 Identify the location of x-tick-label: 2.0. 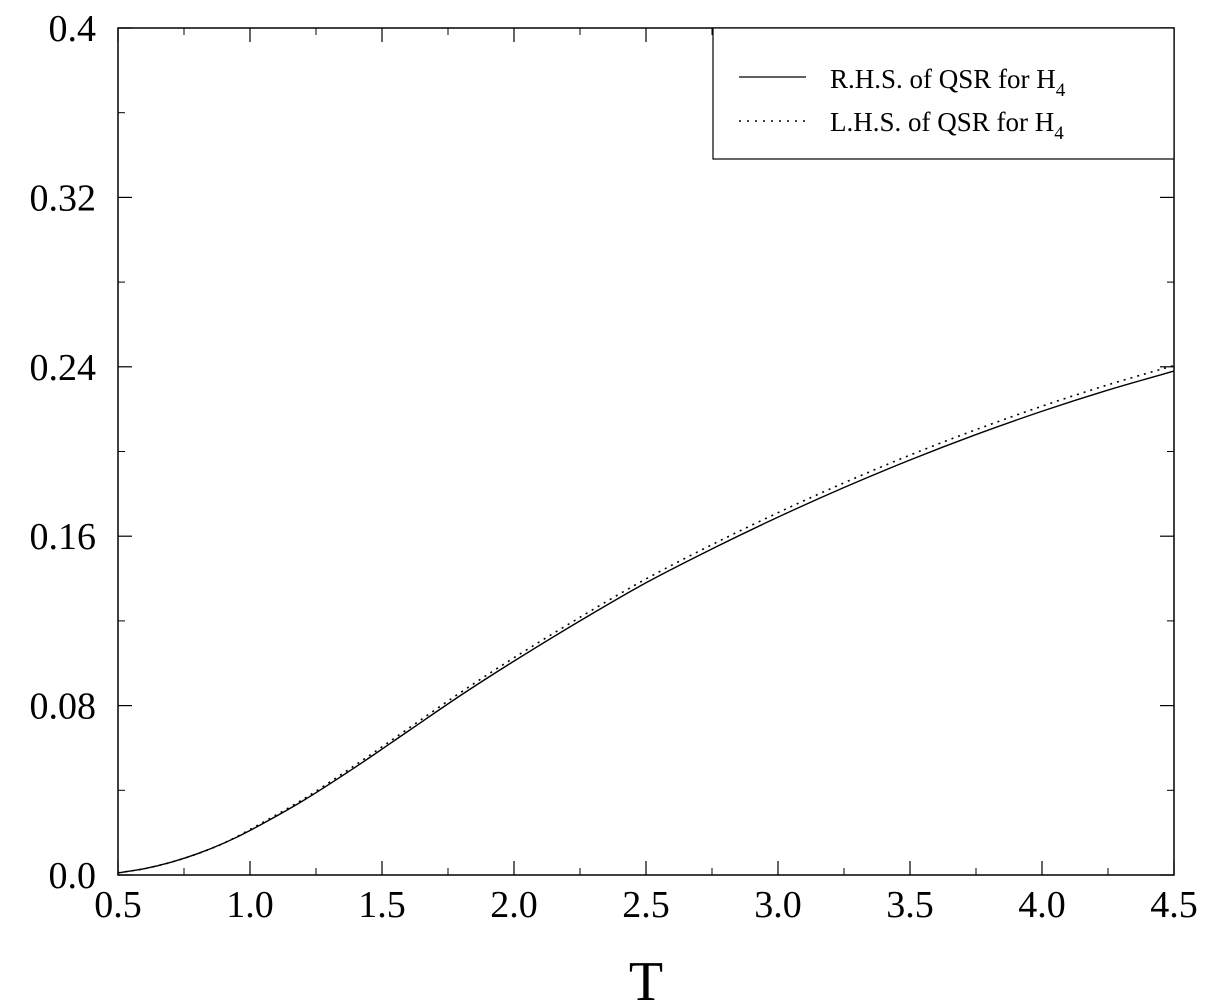
(514, 905).